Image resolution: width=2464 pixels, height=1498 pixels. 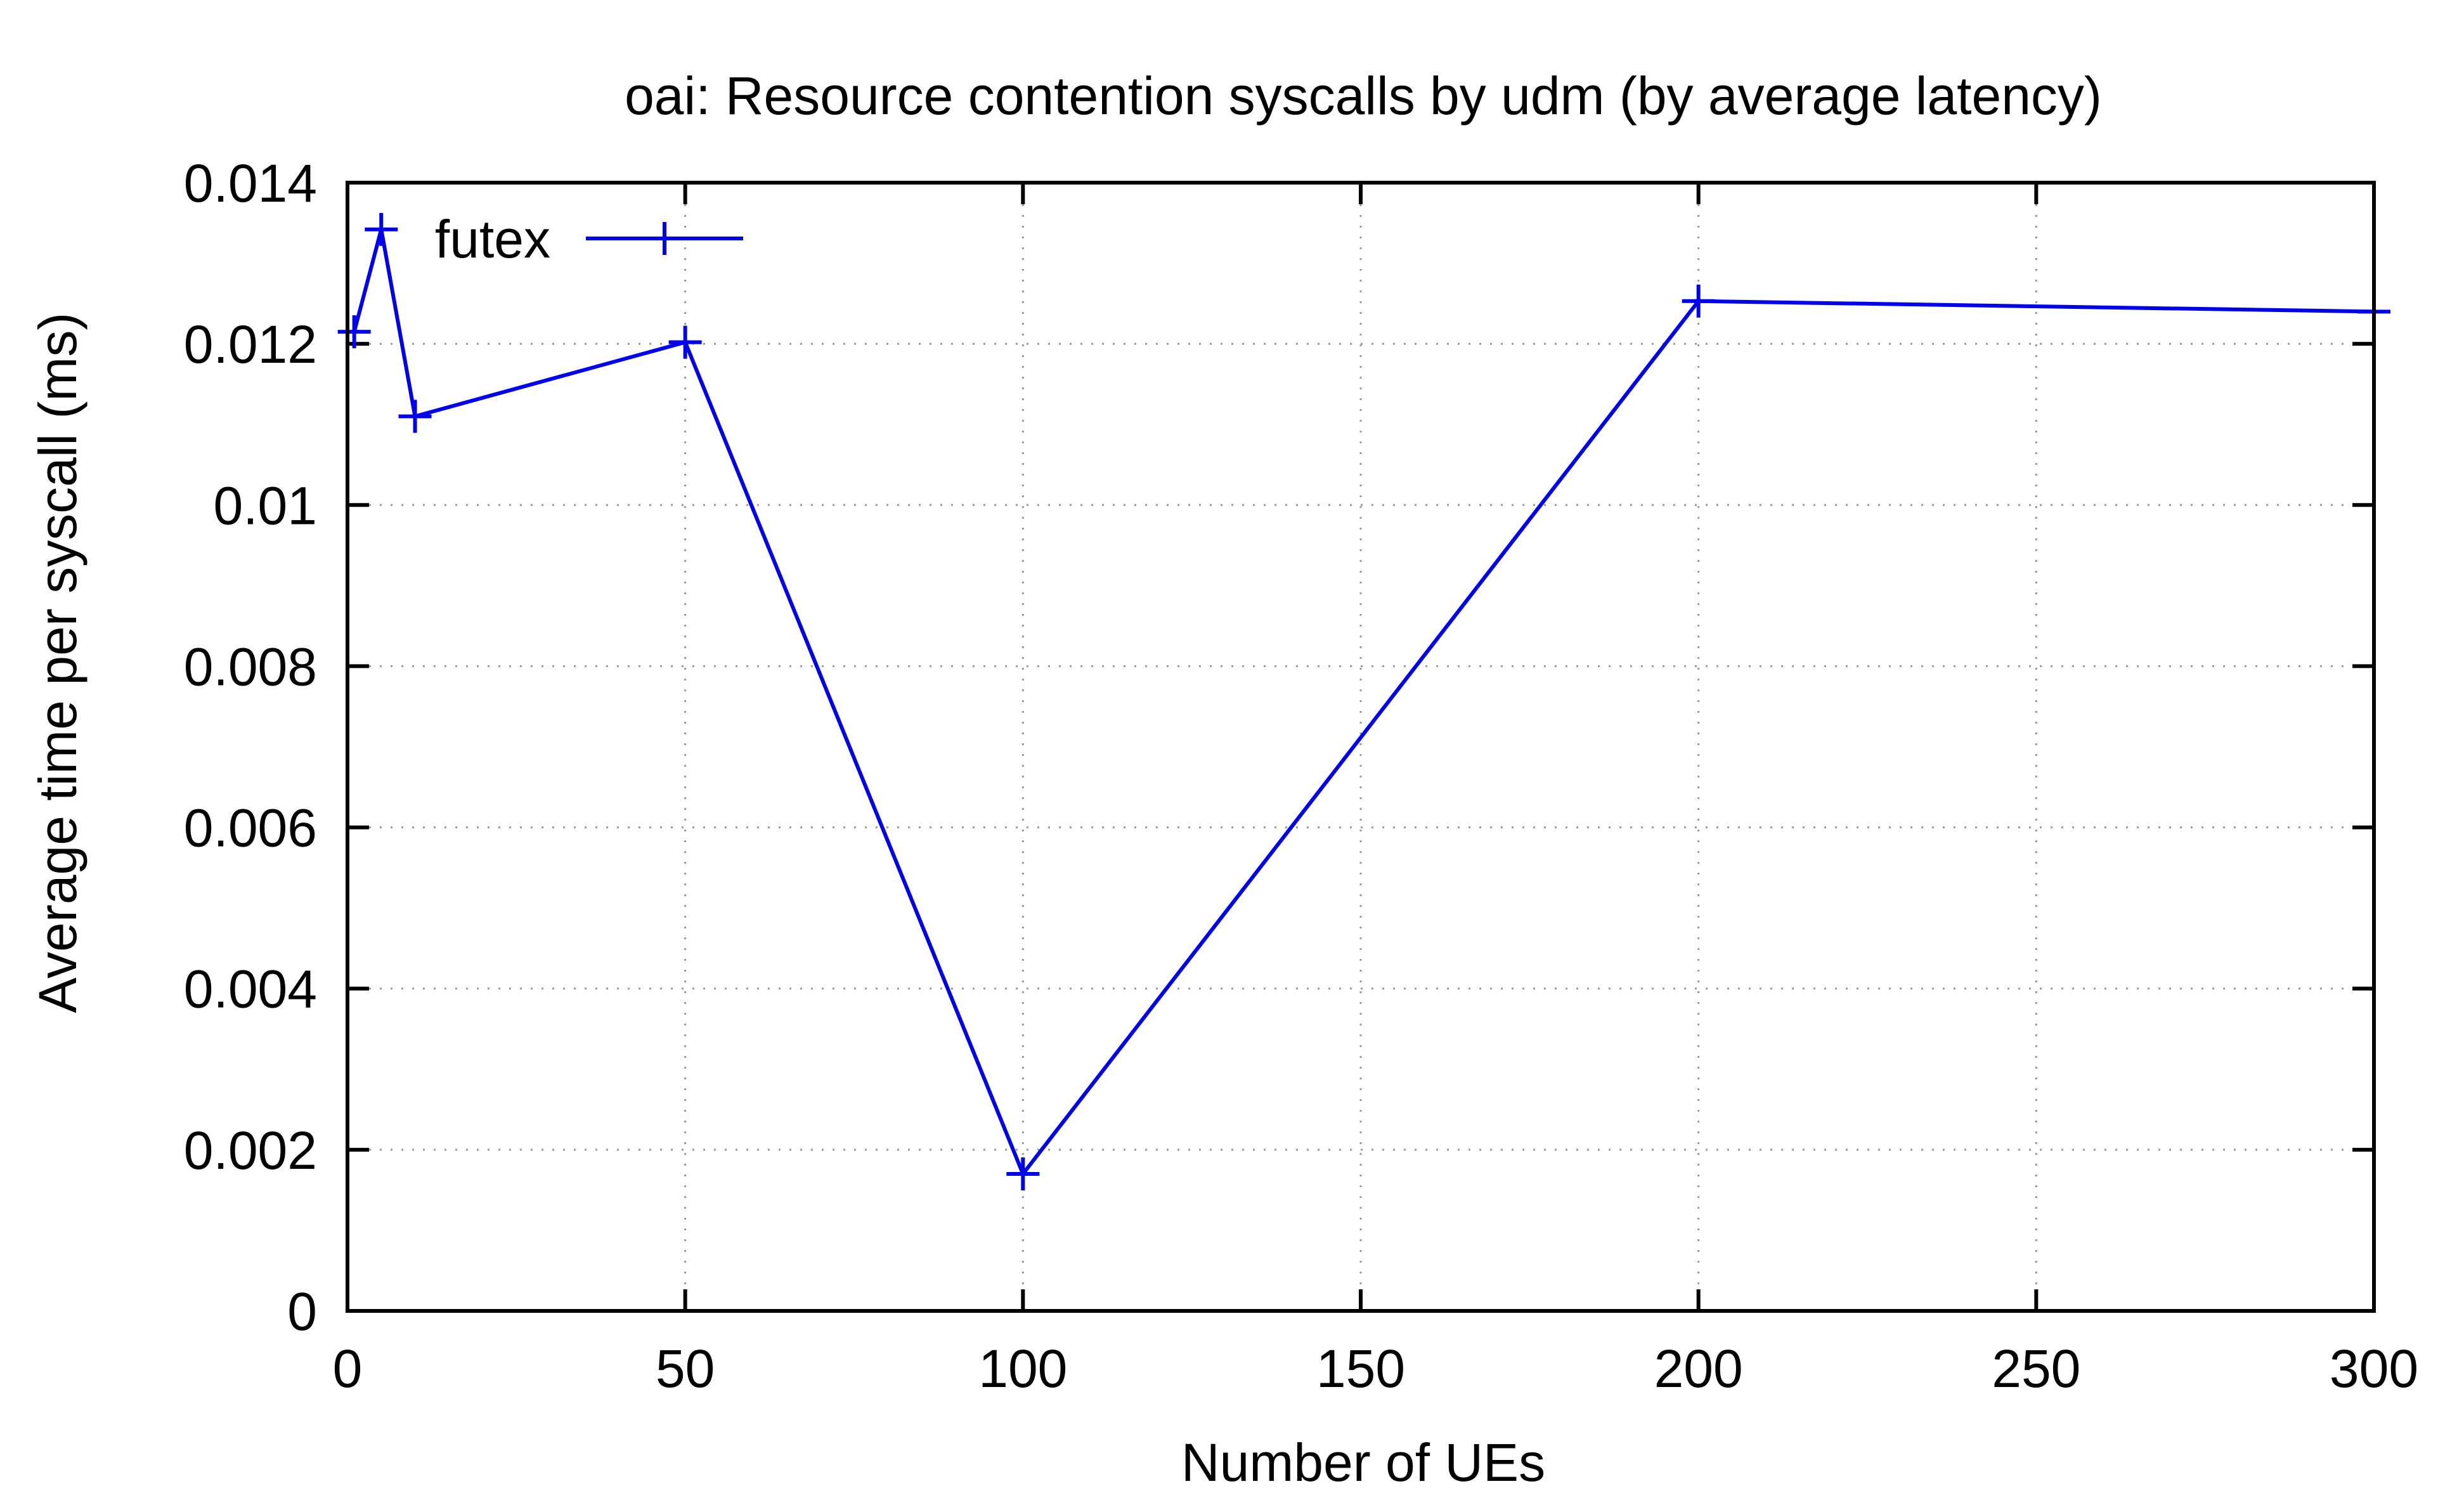 What do you see at coordinates (685, 1368) in the screenshot?
I see `x-tick-label: 50` at bounding box center [685, 1368].